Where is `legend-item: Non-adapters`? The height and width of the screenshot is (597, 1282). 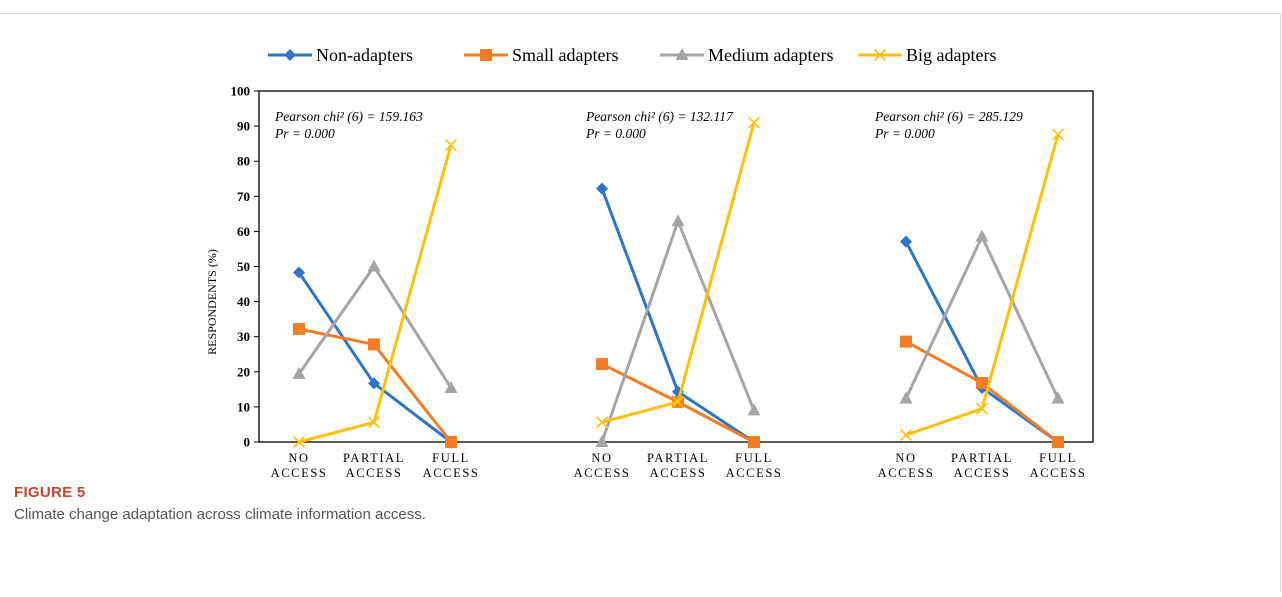
legend-item: Non-adapters is located at coordinates (340, 55).